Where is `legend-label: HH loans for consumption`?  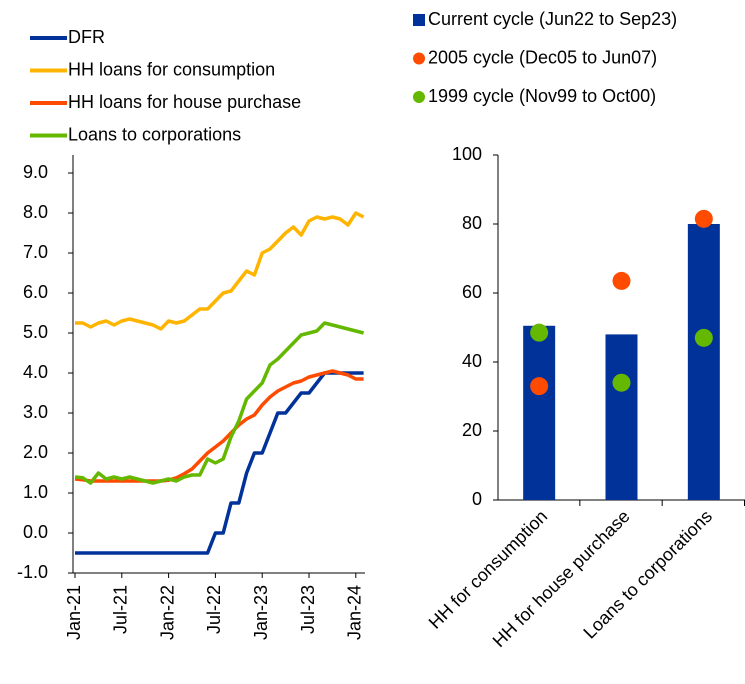
legend-label: HH loans for consumption is located at coordinates (171, 69).